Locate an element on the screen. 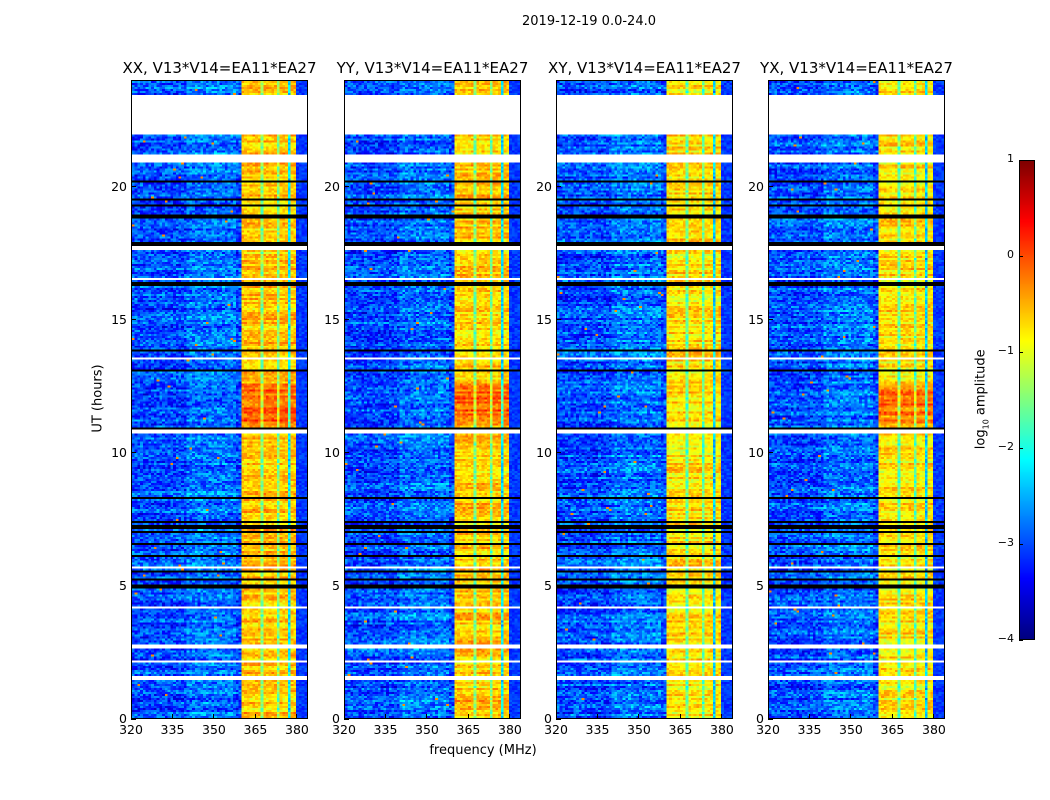 Image resolution: width=1050 pixels, height=800 pixels. colorbar-tick-label: 1 is located at coordinates (1010, 158).